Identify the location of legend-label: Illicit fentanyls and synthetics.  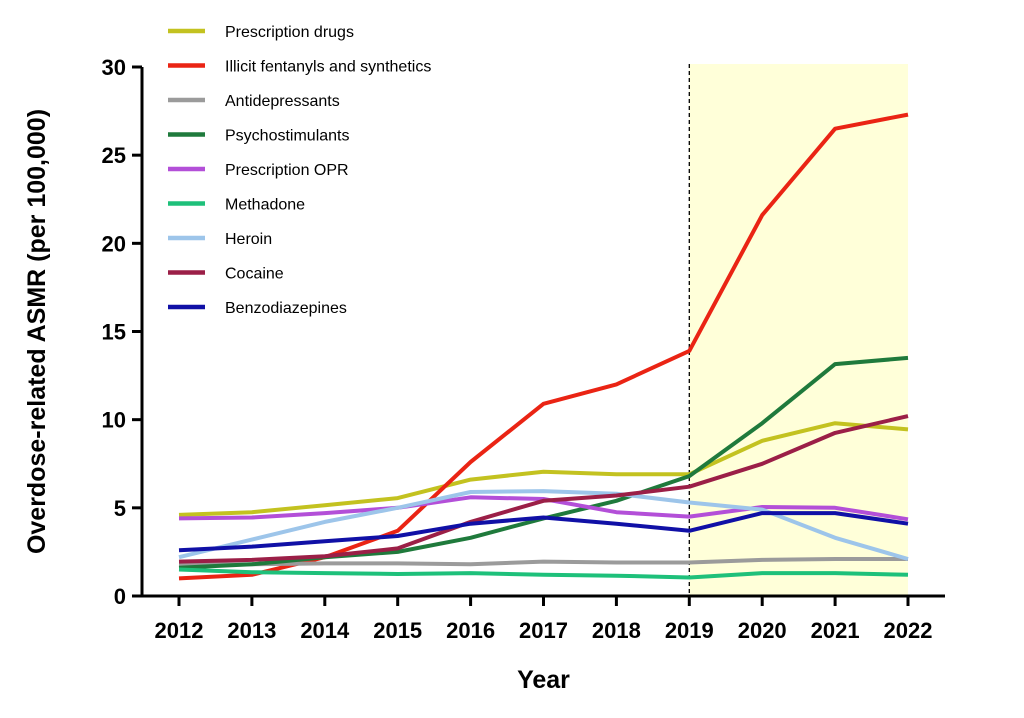
(328, 67).